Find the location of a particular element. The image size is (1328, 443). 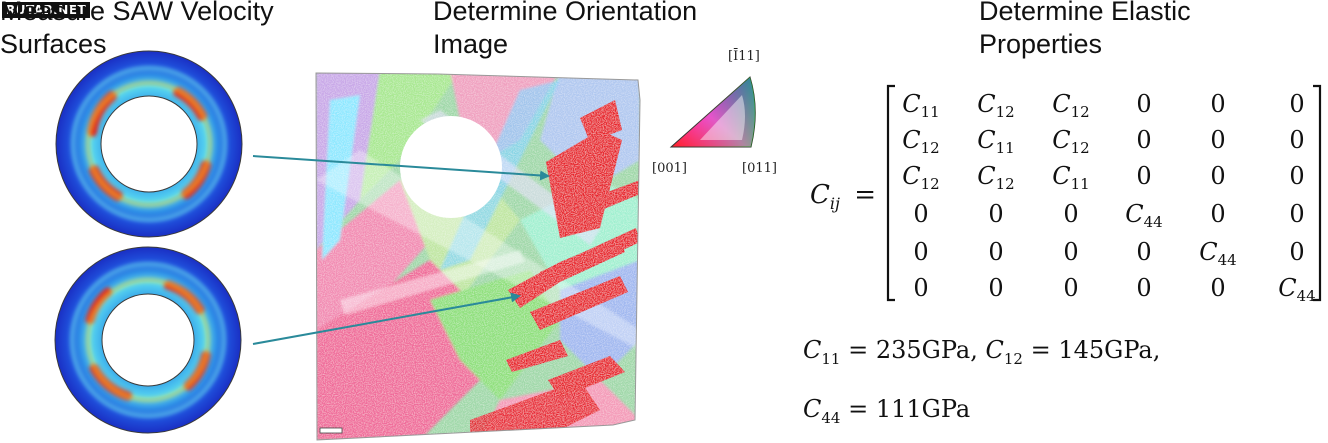

matrix-cell-r5-c3: 0 is located at coordinates (1071, 252).